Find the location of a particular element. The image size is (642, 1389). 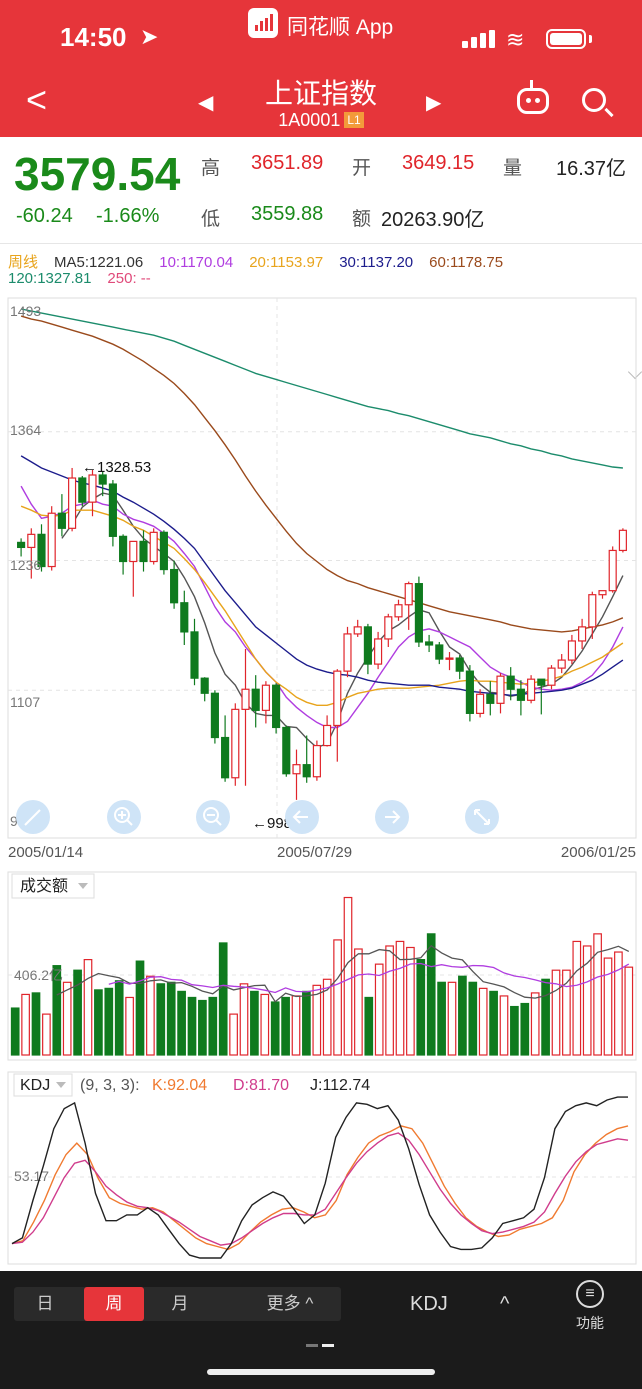

fullscreen-icon is located at coordinates (482, 817).